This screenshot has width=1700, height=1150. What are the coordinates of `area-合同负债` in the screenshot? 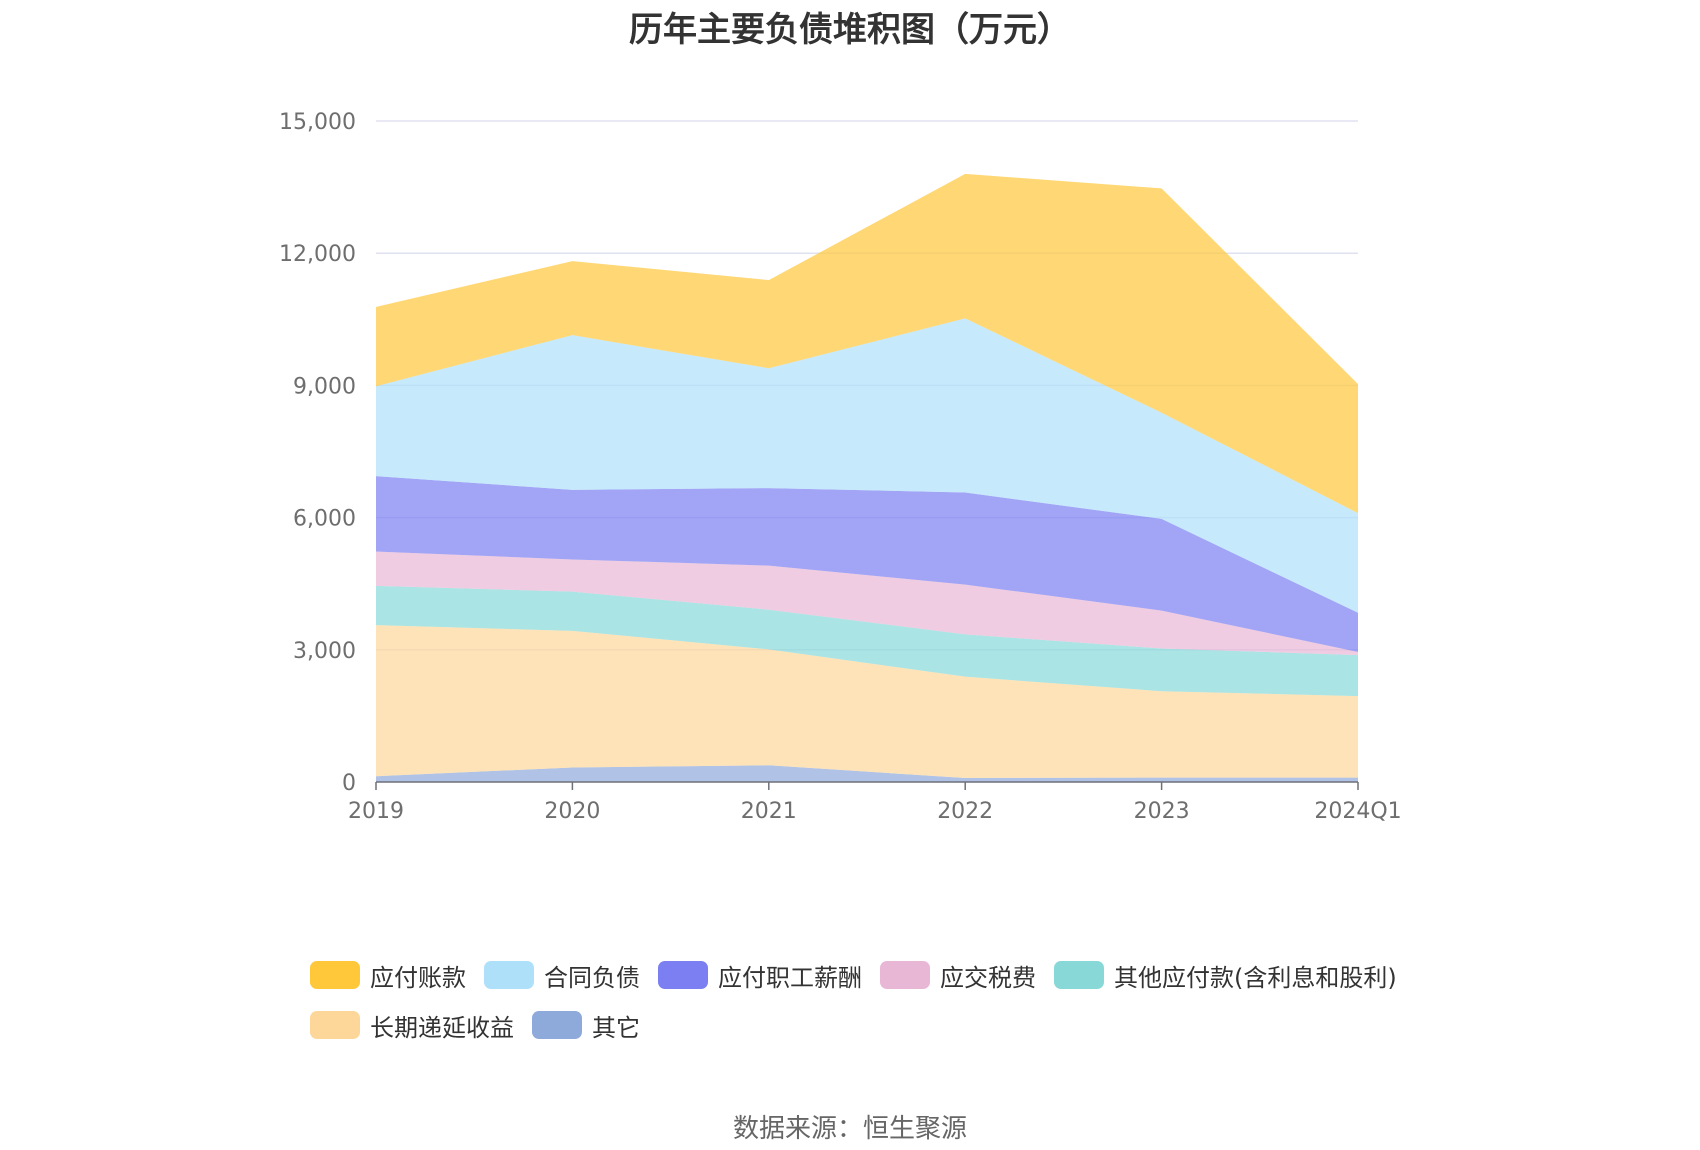 It's located at (867, 465).